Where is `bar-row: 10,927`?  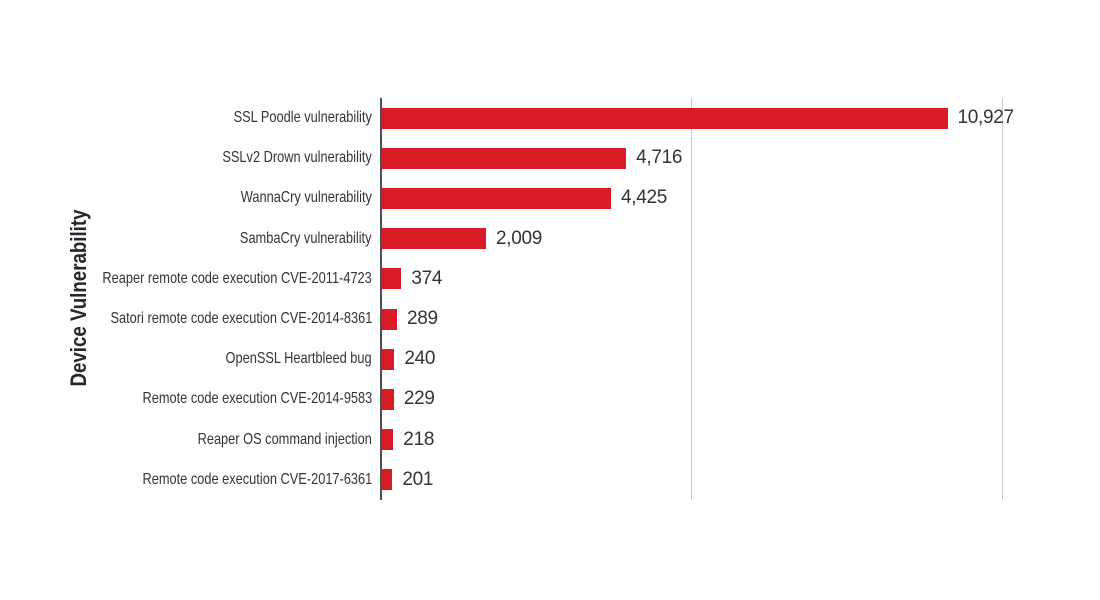 bar-row: 10,927 is located at coordinates (698, 118).